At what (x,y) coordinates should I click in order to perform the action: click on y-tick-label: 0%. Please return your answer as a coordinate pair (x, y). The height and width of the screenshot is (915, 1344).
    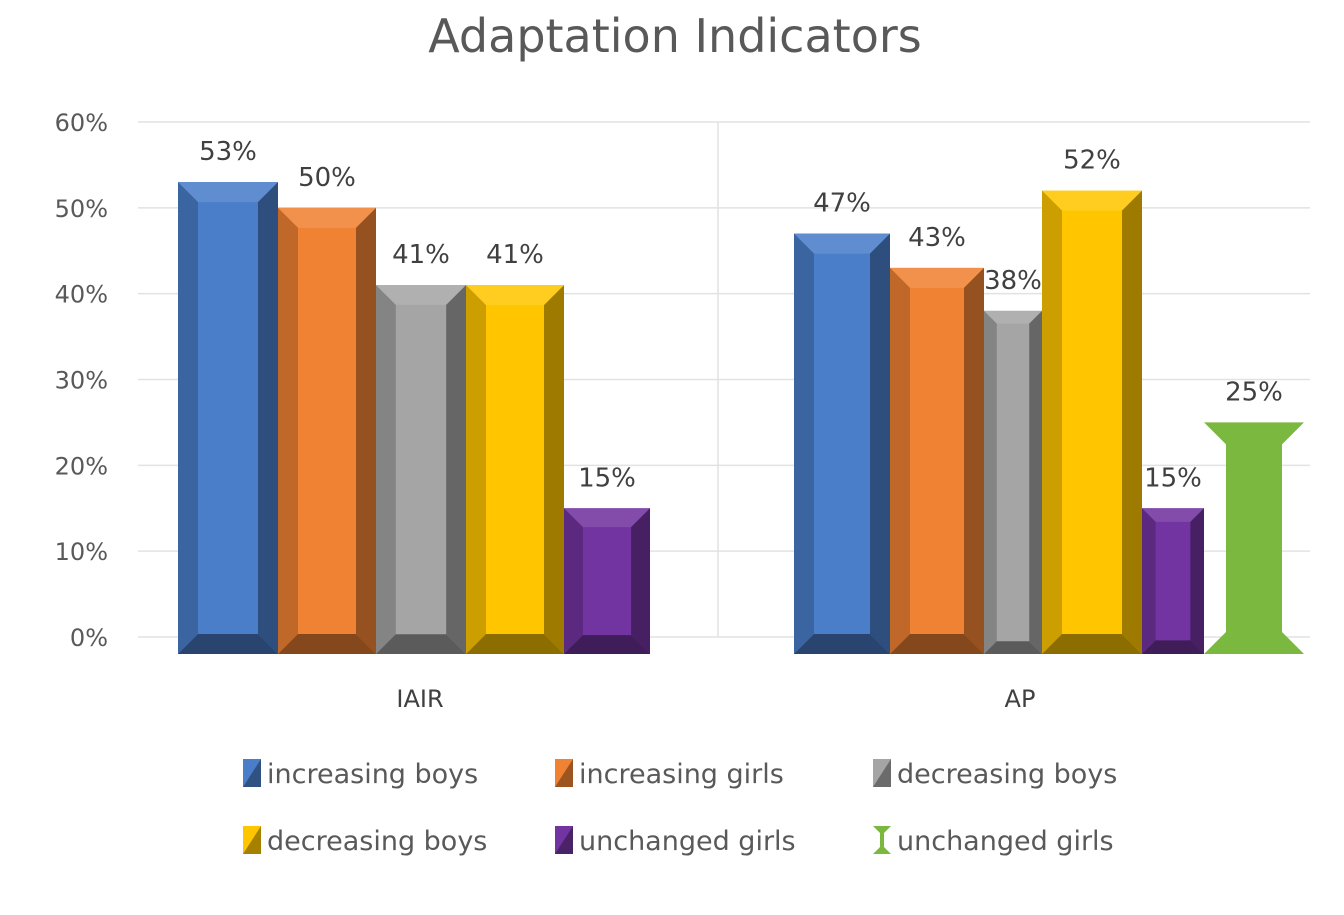
    Looking at the image, I should click on (89, 638).